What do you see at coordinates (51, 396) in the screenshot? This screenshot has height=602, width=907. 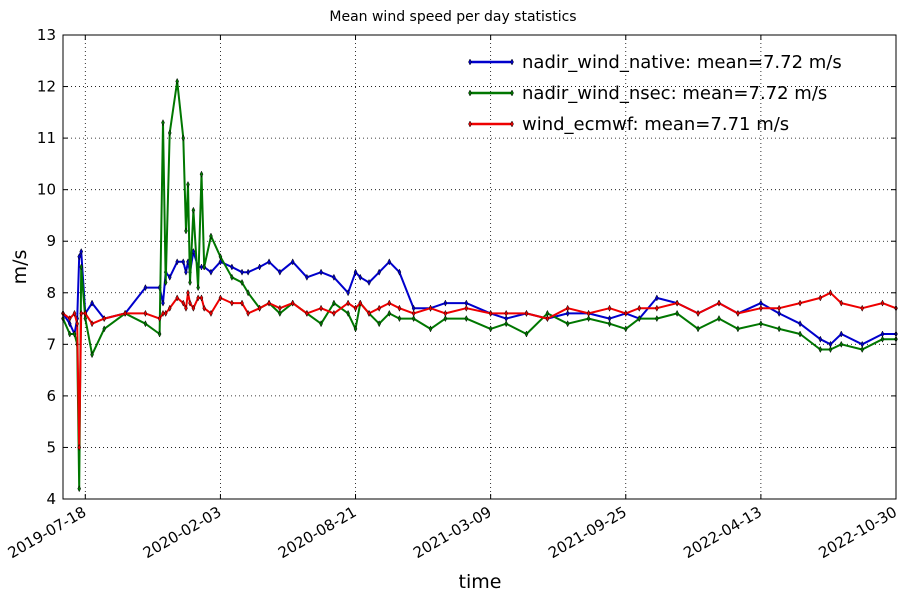 I see `y-tick-label: 6` at bounding box center [51, 396].